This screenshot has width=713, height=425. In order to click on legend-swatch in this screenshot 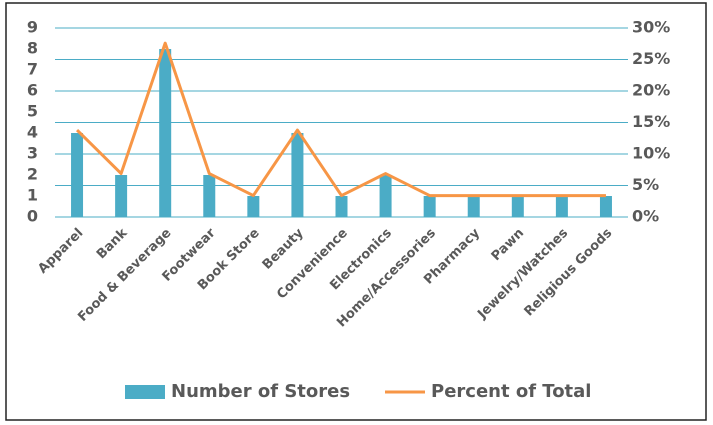, I will do `click(145, 392)`.